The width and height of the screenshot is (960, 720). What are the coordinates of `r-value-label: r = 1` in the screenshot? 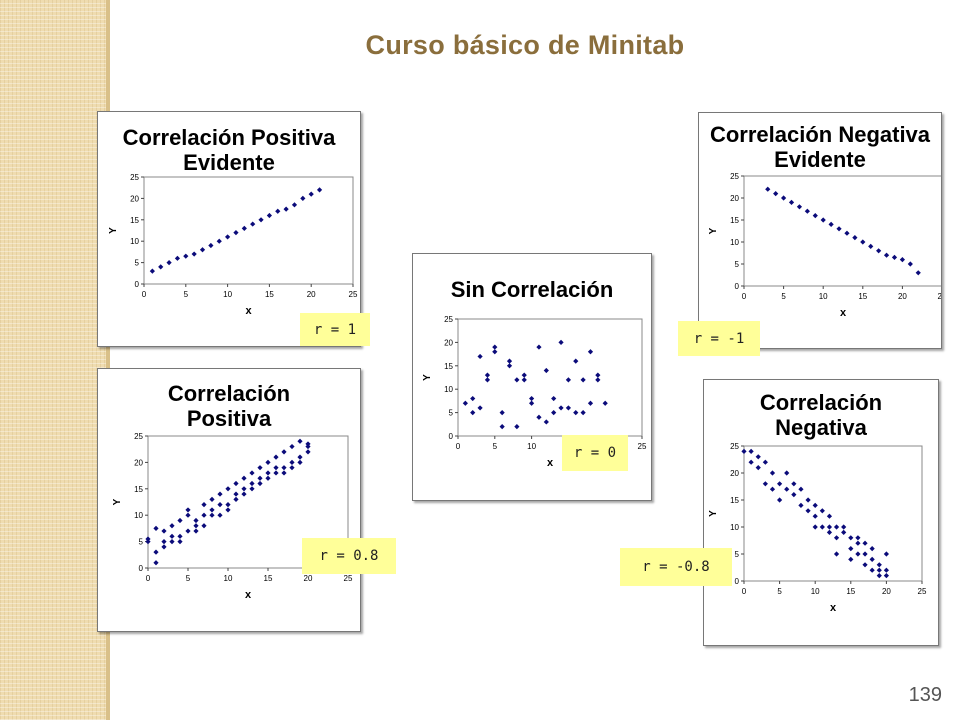 It's located at (335, 329).